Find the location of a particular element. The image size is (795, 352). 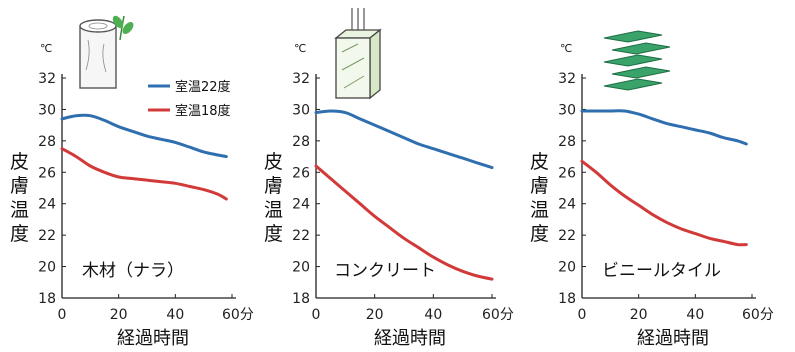

vinyl-tiles-icon is located at coordinates (637, 60).